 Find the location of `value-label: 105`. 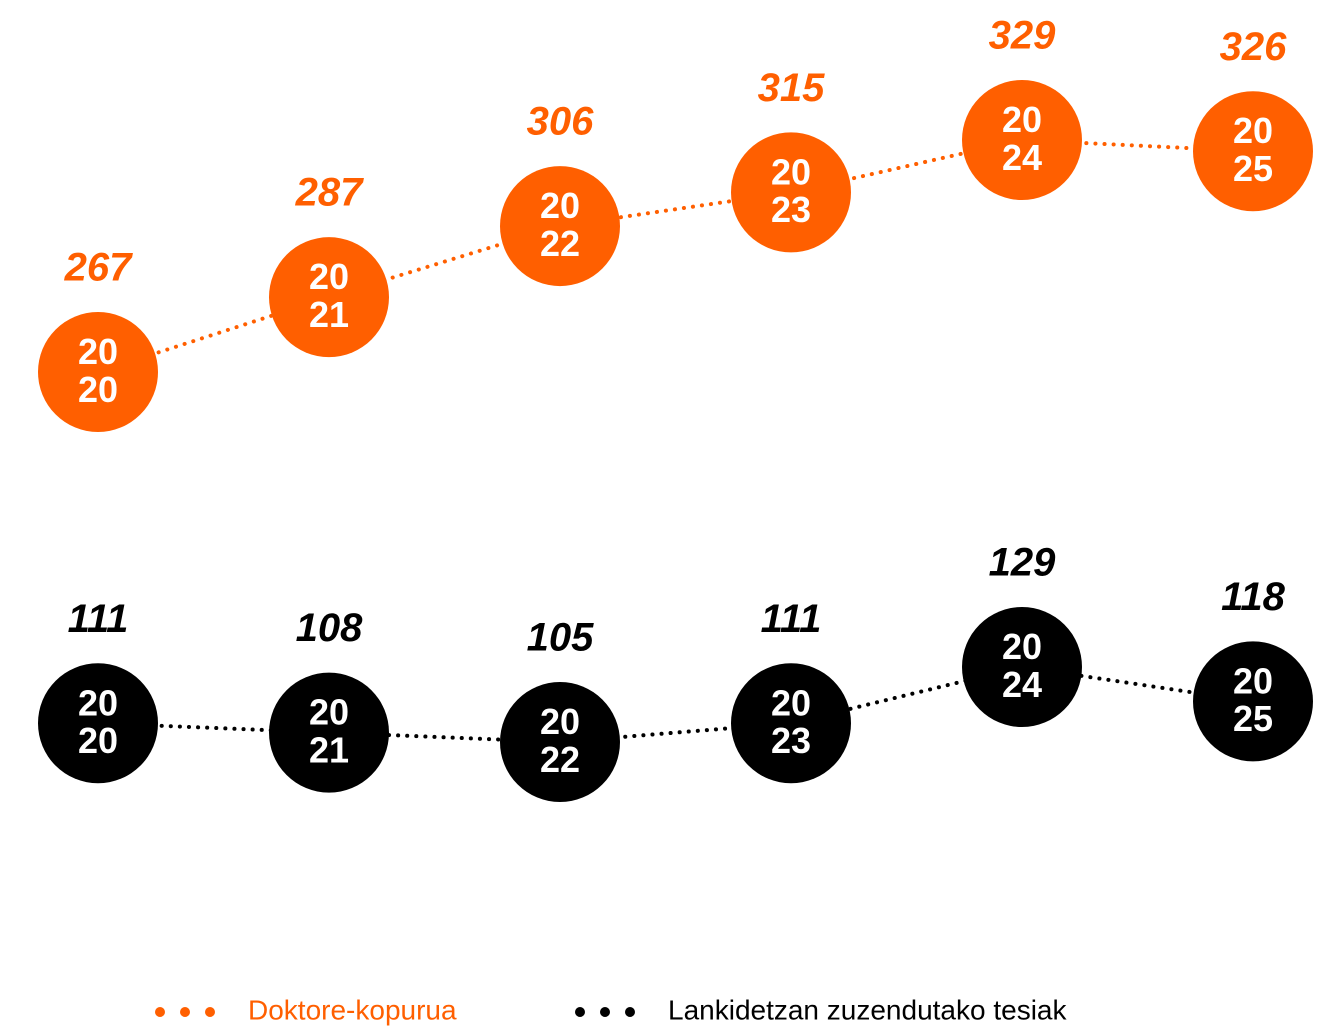

value-label: 105 is located at coordinates (560, 638).